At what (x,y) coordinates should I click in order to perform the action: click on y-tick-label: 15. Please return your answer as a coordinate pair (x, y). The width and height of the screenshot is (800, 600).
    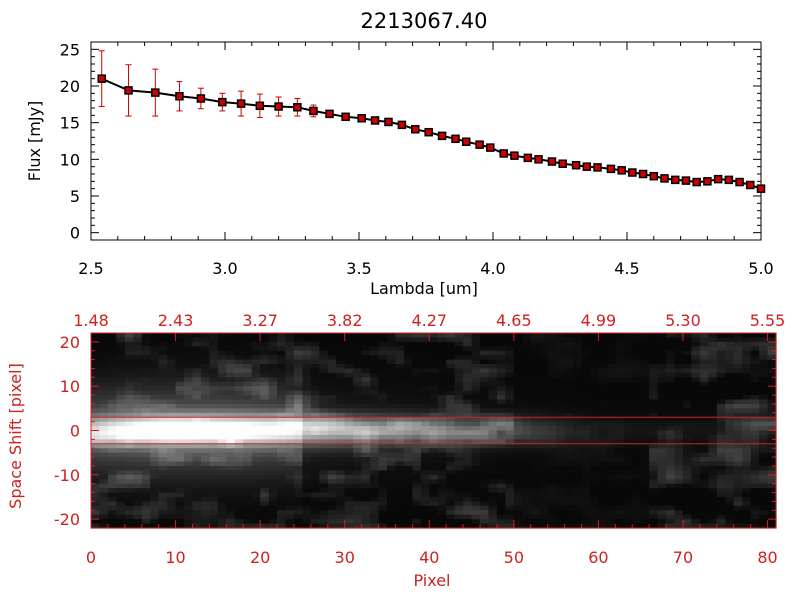
    Looking at the image, I should click on (70, 123).